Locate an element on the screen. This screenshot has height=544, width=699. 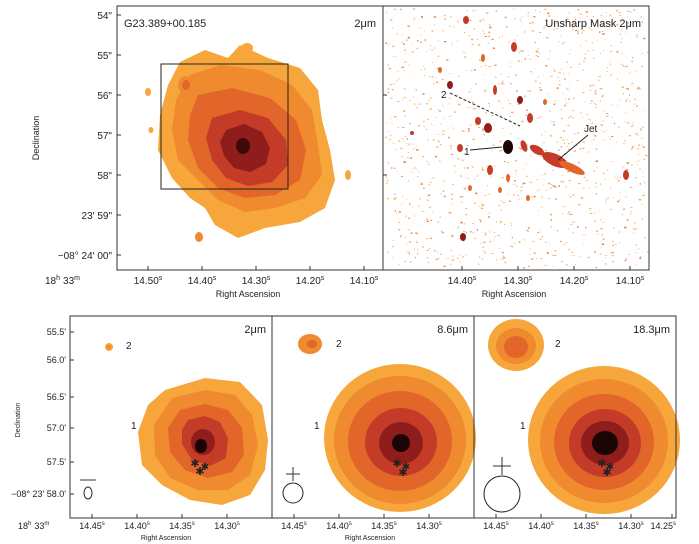
beam-circle is located at coordinates (293, 493).